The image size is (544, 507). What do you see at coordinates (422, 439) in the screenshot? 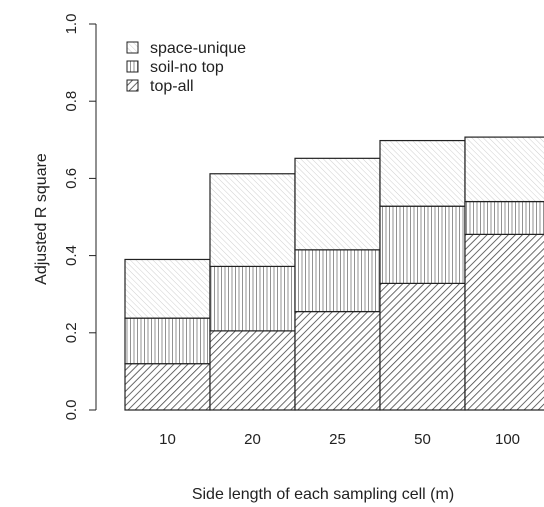
I see `x-tick-label: 50` at bounding box center [422, 439].